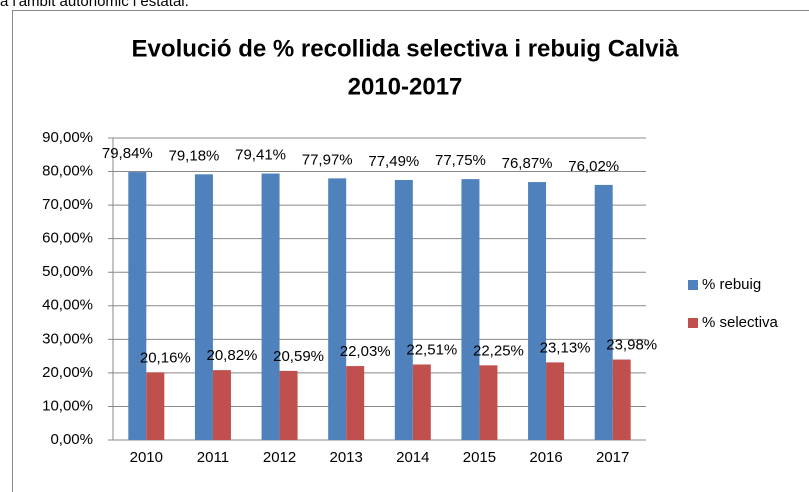 The height and width of the screenshot is (492, 809). What do you see at coordinates (740, 322) in the screenshot?
I see `legend-label: % selectiva` at bounding box center [740, 322].